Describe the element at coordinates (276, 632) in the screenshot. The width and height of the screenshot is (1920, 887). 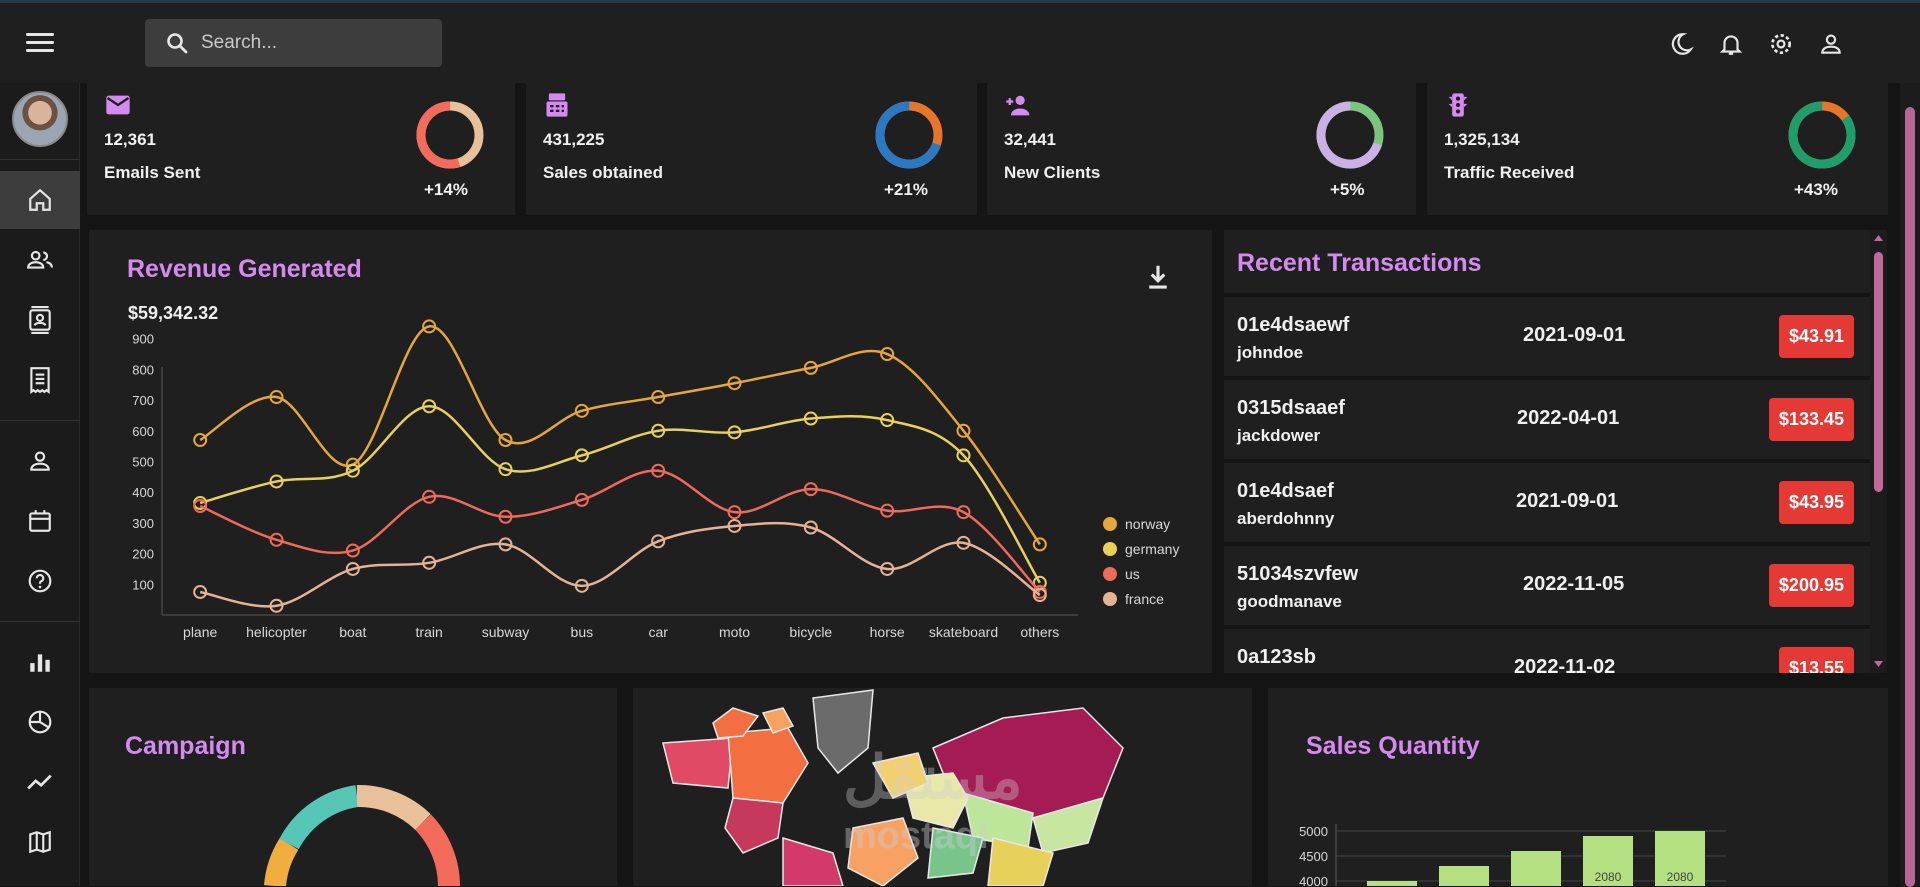
I see `x-tick-label: helicopter` at that location.